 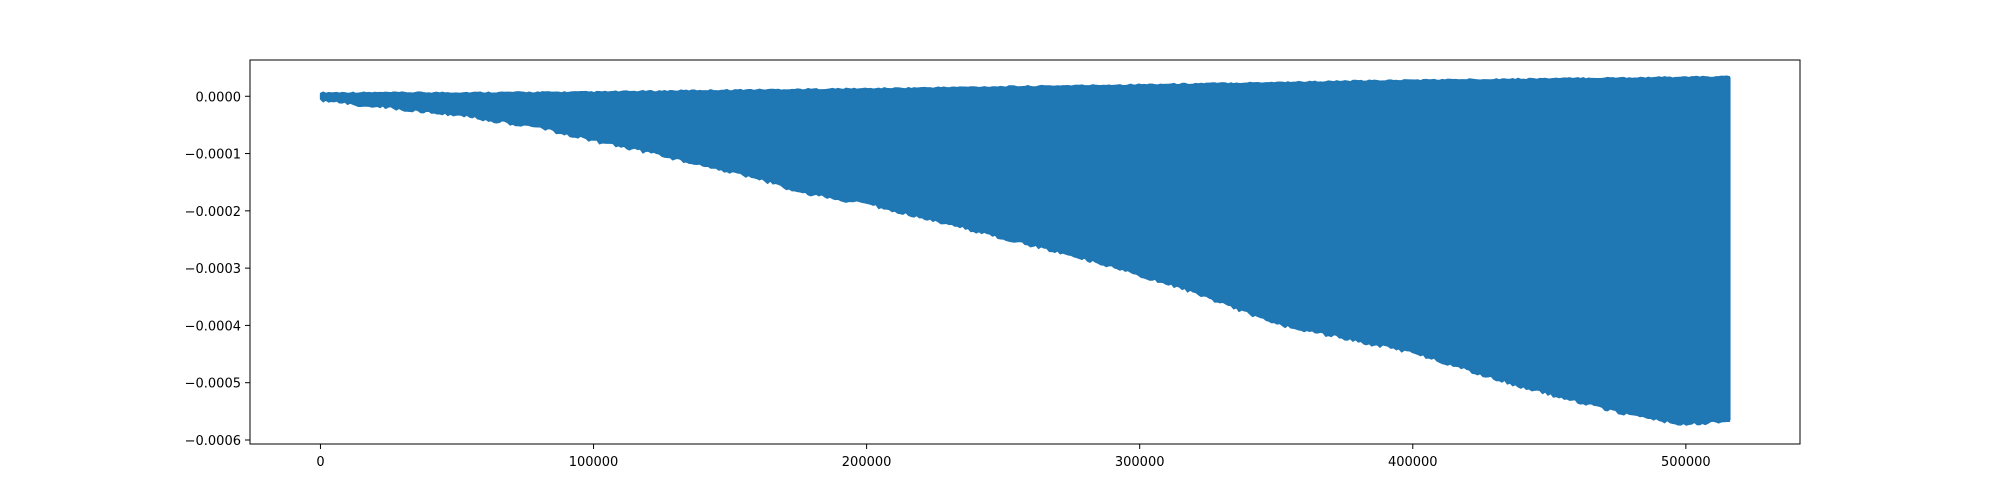 What do you see at coordinates (1140, 462) in the screenshot?
I see `x-tick-label: 300000` at bounding box center [1140, 462].